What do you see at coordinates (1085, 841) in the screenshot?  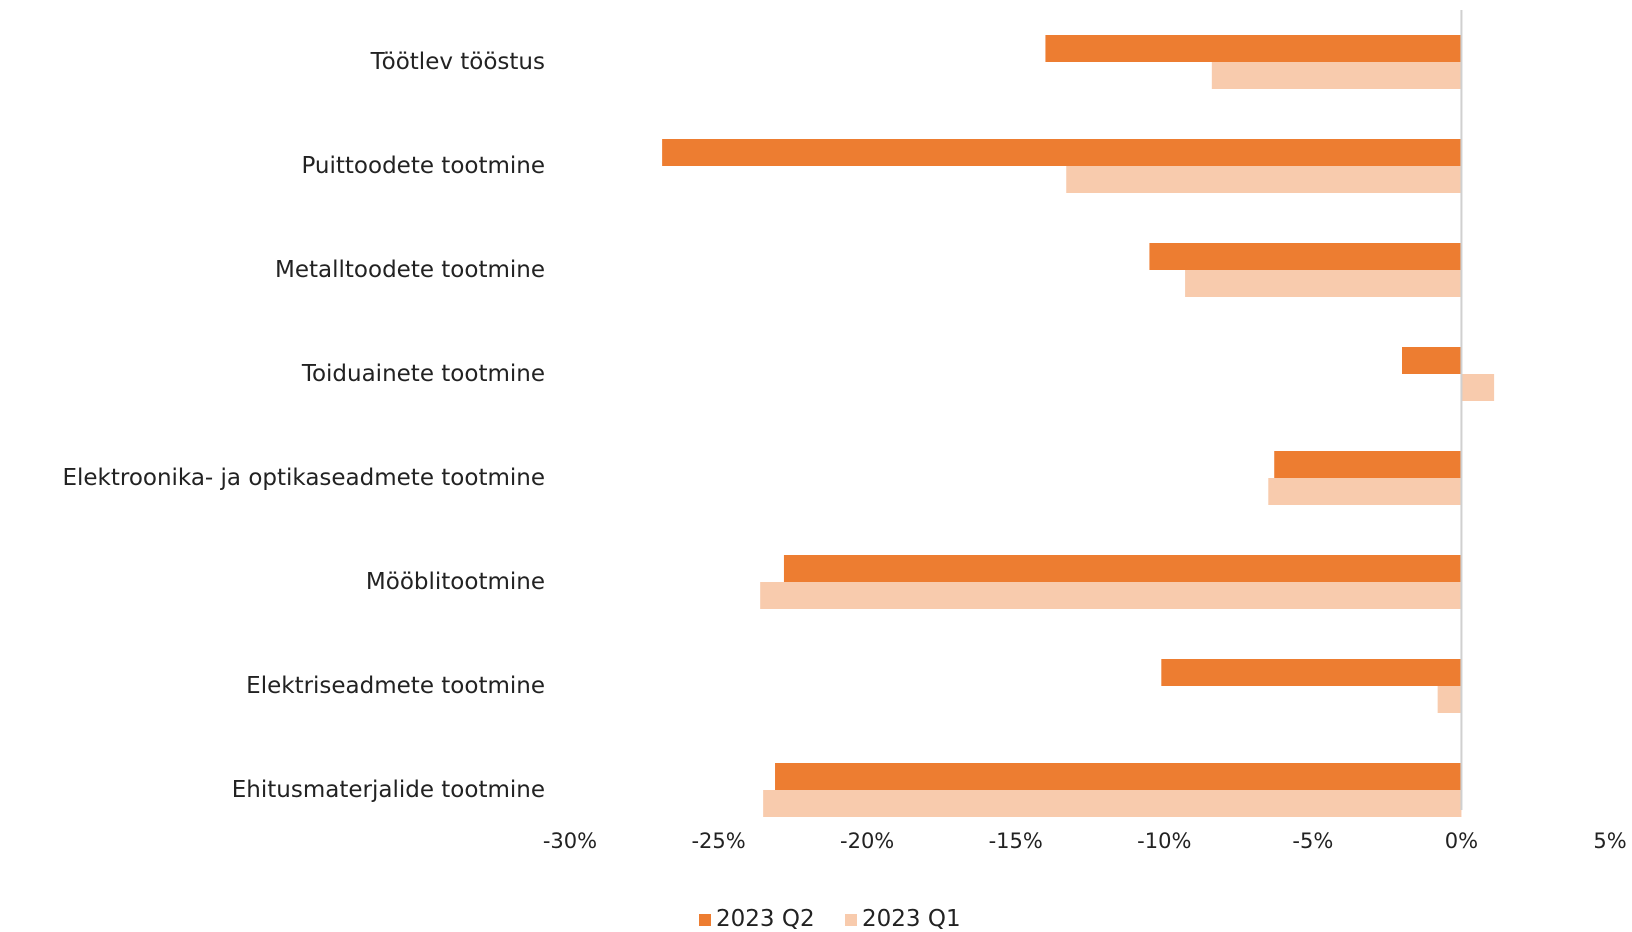 I see `x-axis-tick-labels: -30% -25% -20% -15% -10% -5% 0% 5%` at bounding box center [1085, 841].